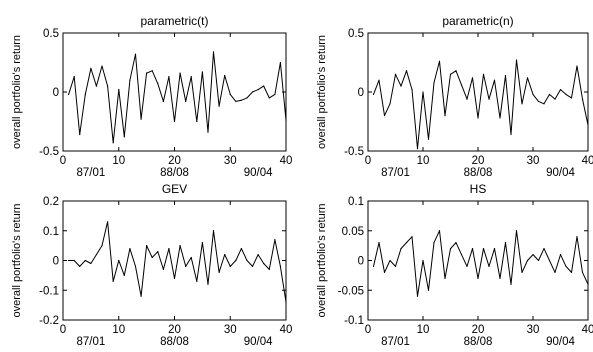 Image resolution: width=593 pixels, height=352 pixels. I want to click on y-tick-label: -0.2, so click(49, 321).